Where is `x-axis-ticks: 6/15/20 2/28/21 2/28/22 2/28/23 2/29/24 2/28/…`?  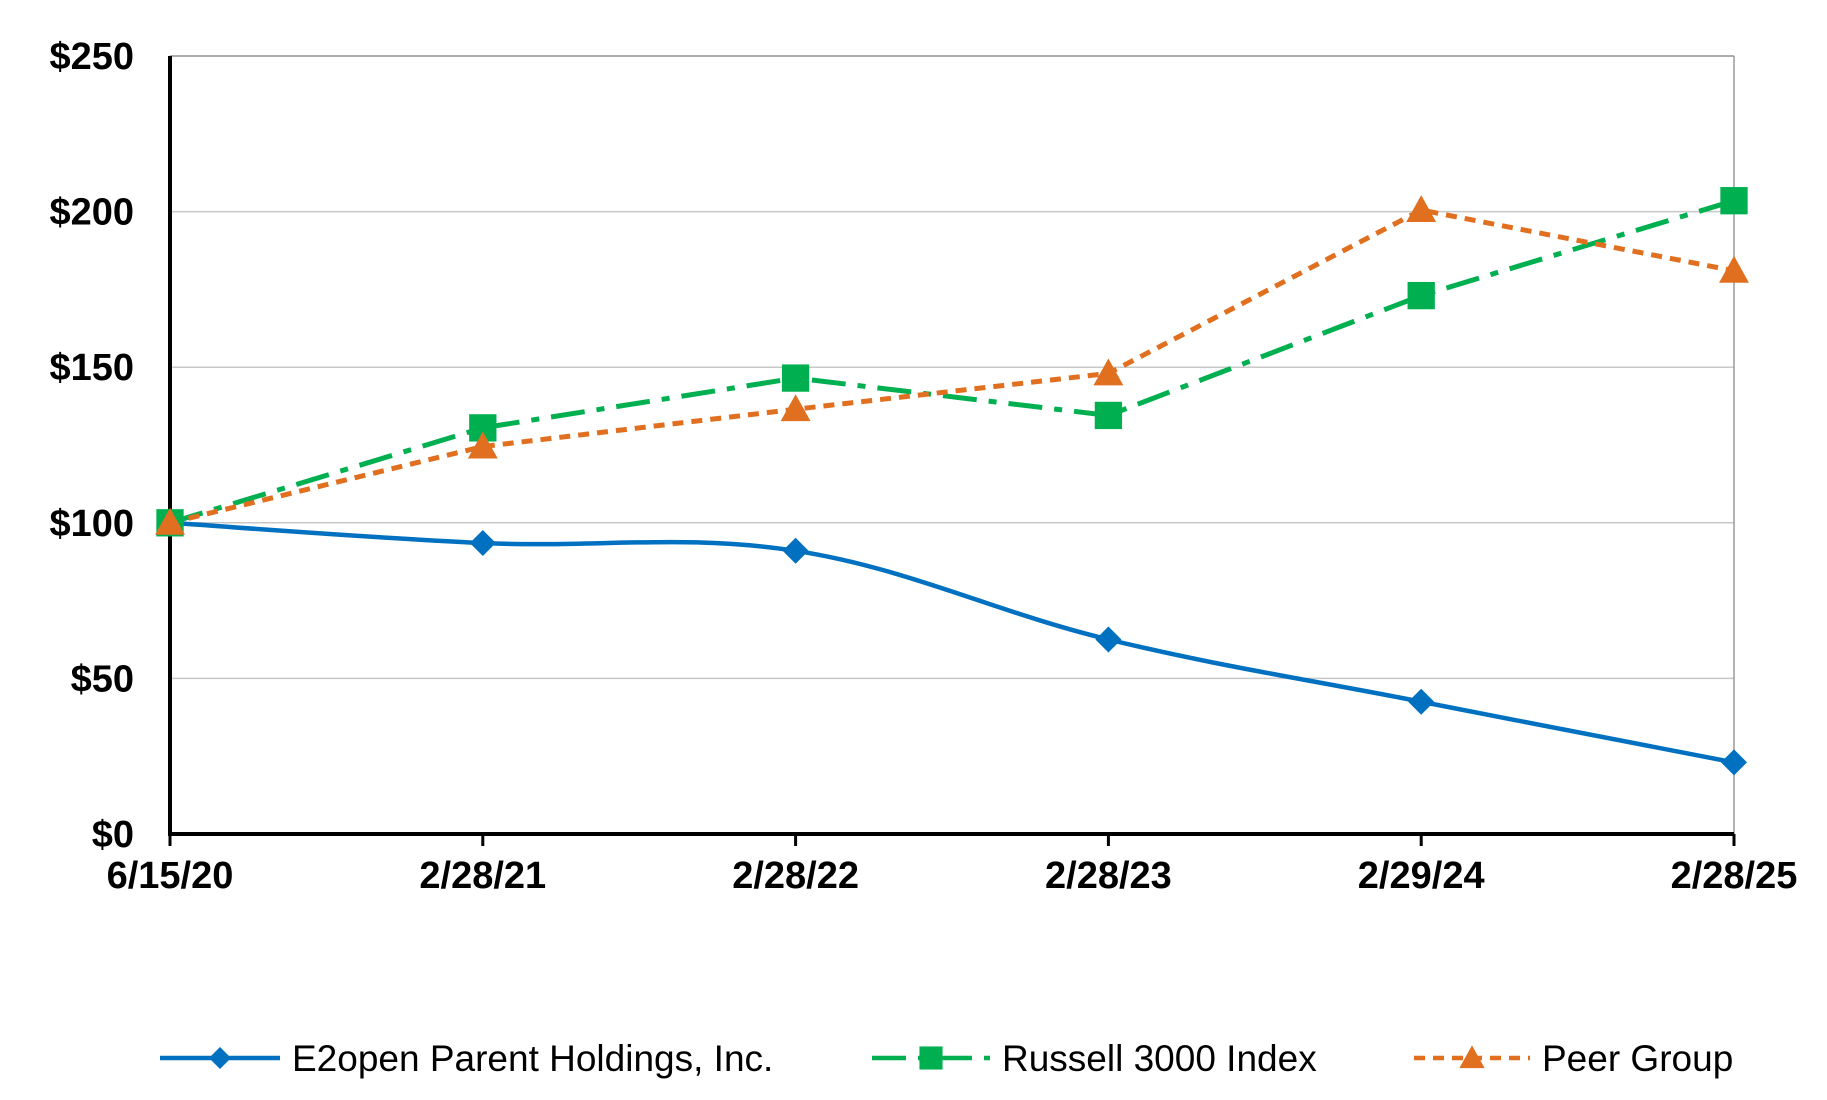
x-axis-ticks: 6/15/20 2/28/21 2/28/22 2/28/23 2/29/24 2/28/… is located at coordinates (952, 865).